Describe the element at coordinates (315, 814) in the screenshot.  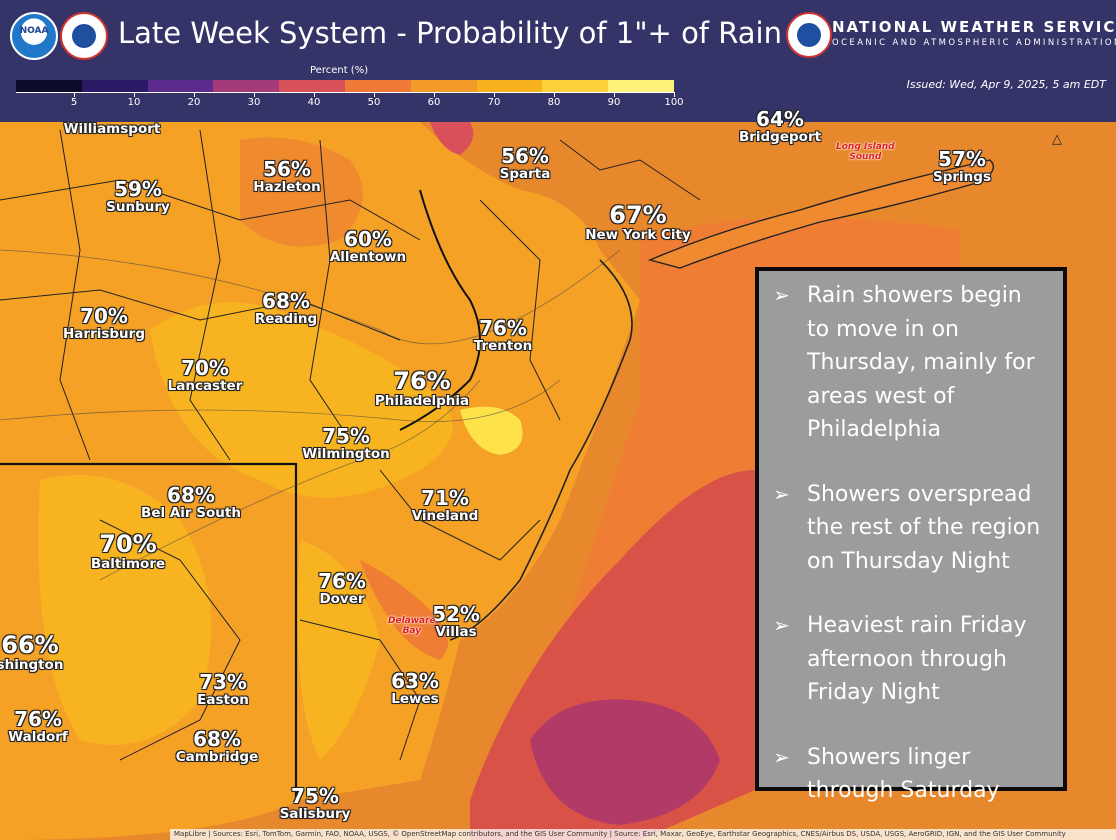
I see `city-name: Salisbury` at that location.